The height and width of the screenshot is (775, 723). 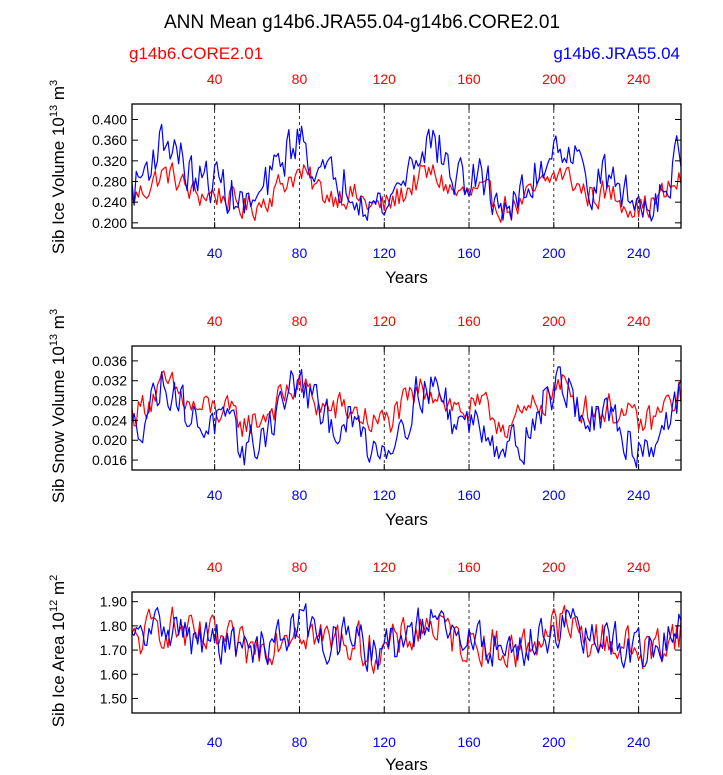 I want to click on y-axis-label: Sib Ice Area 1012 m2, so click(x=58, y=651).